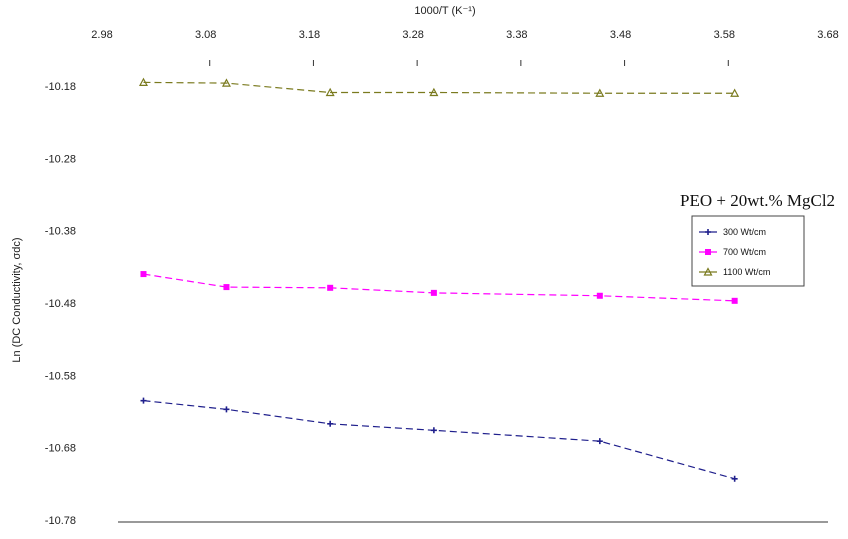 This screenshot has height=539, width=848. I want to click on x-tick-label: 3.08, so click(205, 35).